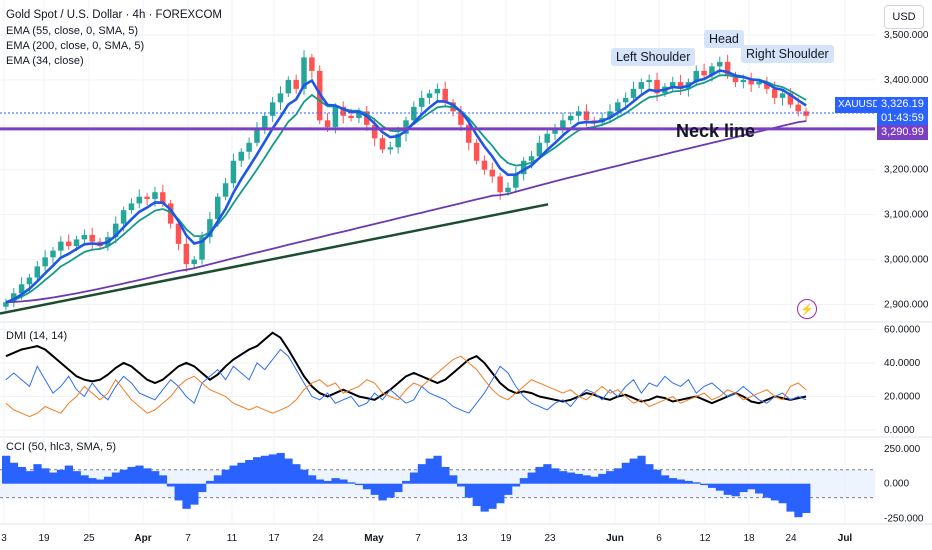  What do you see at coordinates (906, 305) in the screenshot?
I see `y-tick-label: 2,900.000` at bounding box center [906, 305].